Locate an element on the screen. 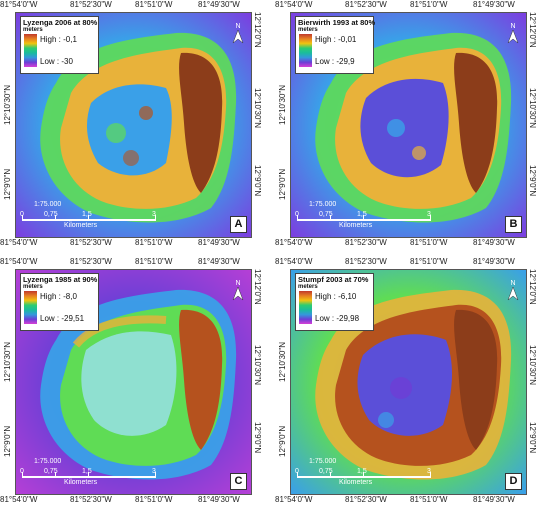 The image size is (550, 511). panel-letter: C is located at coordinates (238, 481).